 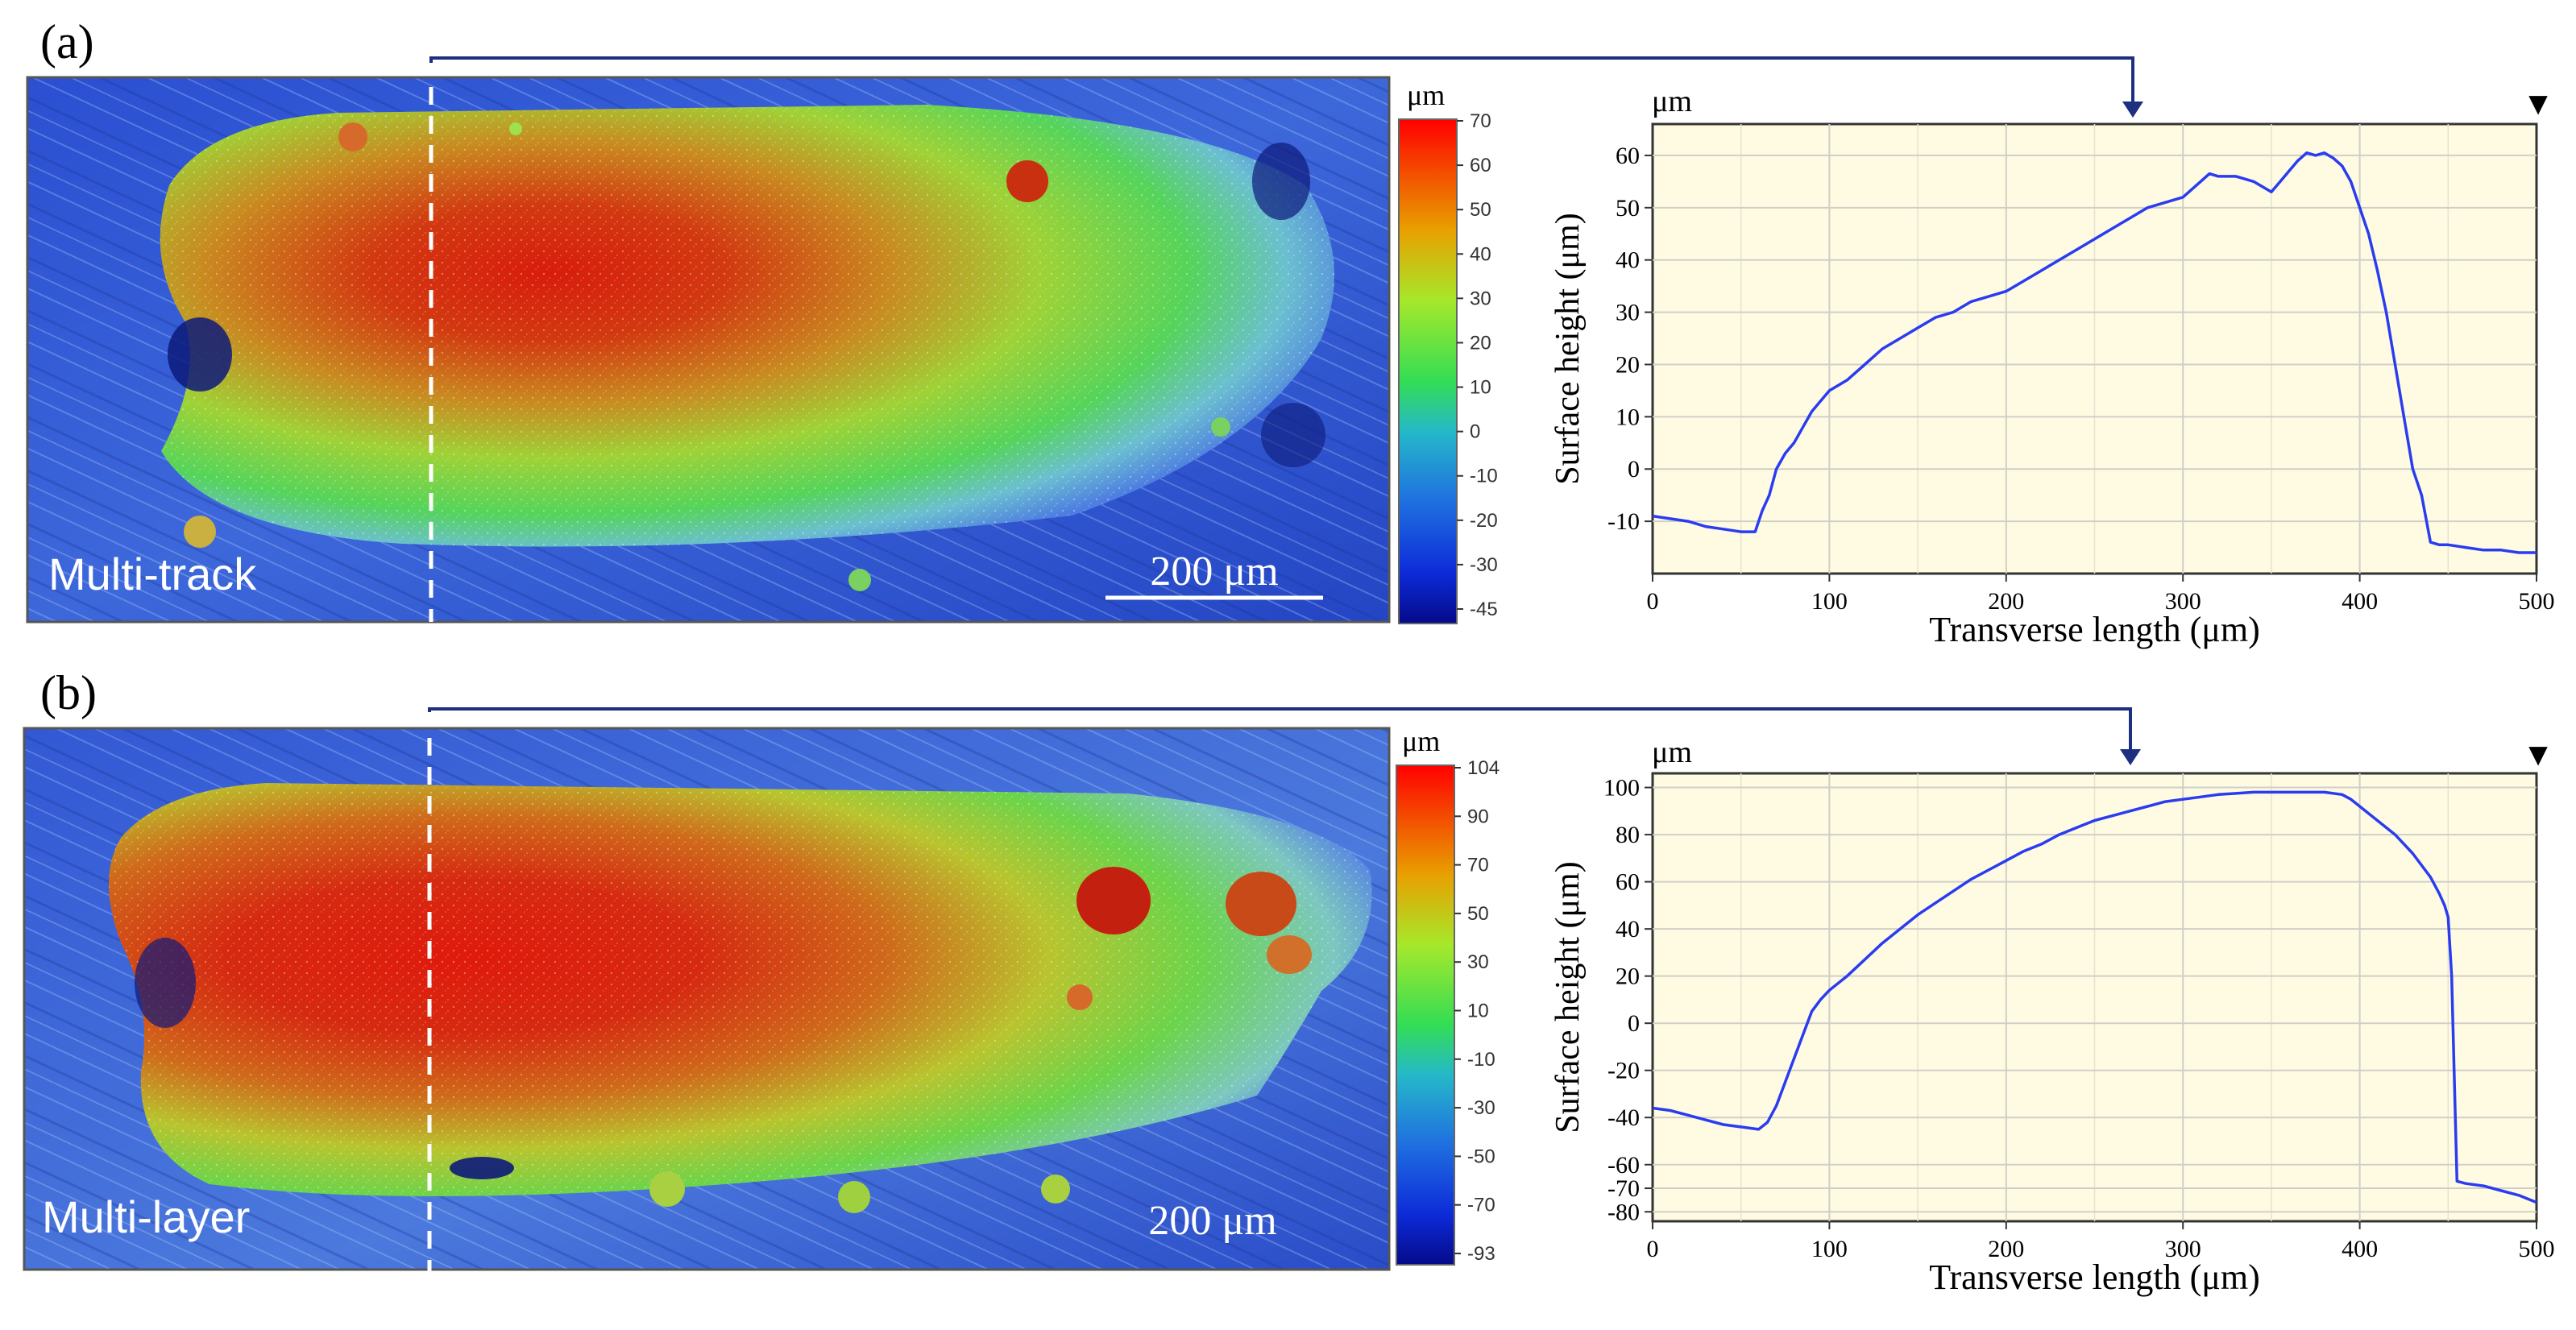 I want to click on panel-b-colorbar-unit: μm, so click(x=1421, y=741).